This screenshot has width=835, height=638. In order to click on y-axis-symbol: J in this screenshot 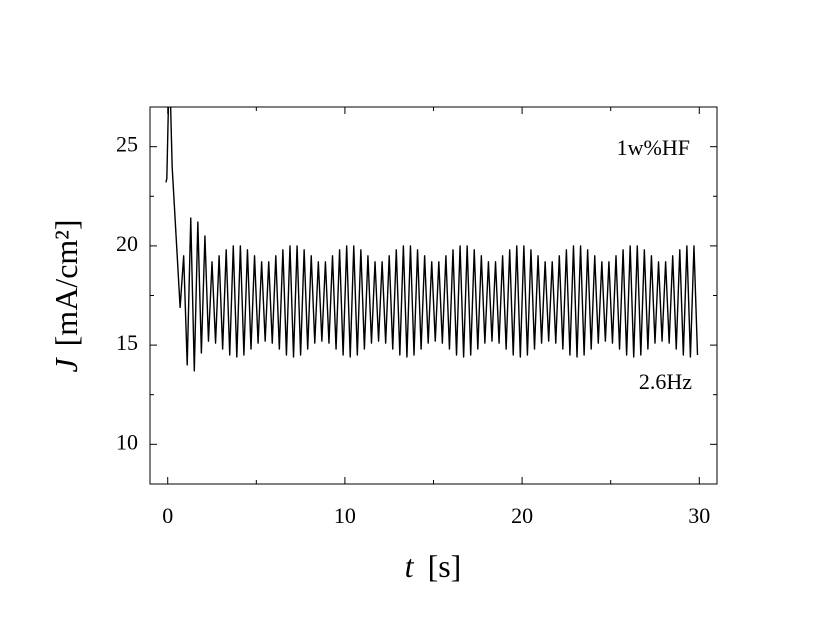, I will do `click(66, 365)`.